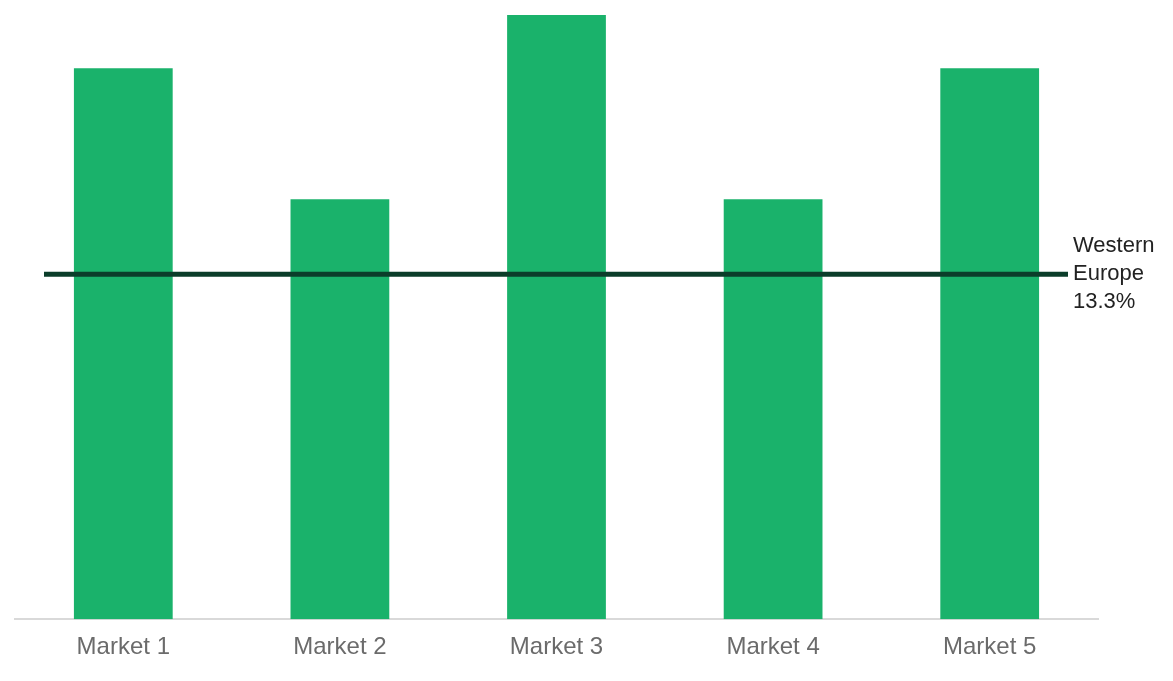 This screenshot has height=681, width=1173. What do you see at coordinates (990, 646) in the screenshot?
I see `x-tick-label: Market 5` at bounding box center [990, 646].